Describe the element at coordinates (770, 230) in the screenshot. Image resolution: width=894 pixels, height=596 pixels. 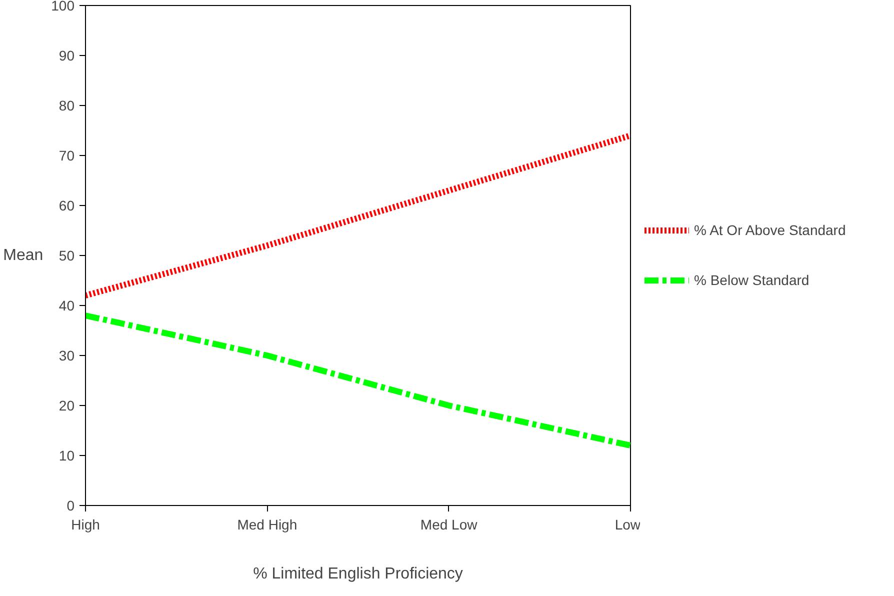
I see `legend-label: % At Or Above Standard` at that location.